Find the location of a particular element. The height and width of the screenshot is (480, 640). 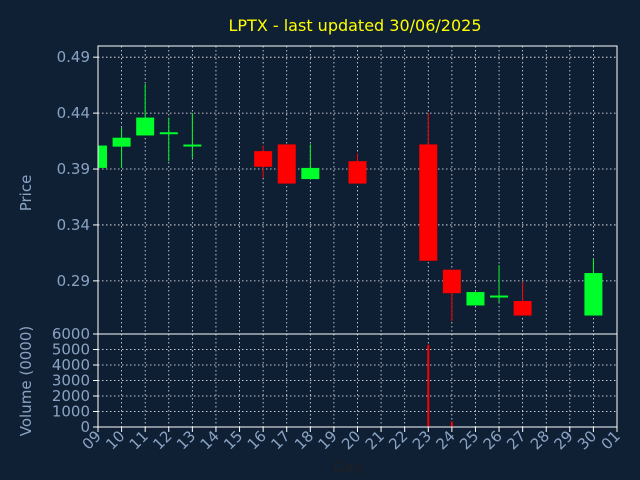

price-tick-label: 0.34 is located at coordinates (73, 225).